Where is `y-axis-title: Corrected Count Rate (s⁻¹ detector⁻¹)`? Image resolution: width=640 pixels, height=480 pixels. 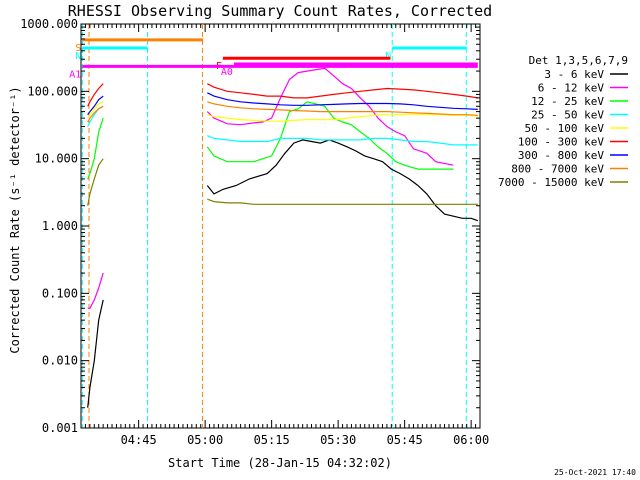
y-axis-title: Corrected Count Rate (s⁻¹ detector⁻¹) is located at coordinates (15, 219).